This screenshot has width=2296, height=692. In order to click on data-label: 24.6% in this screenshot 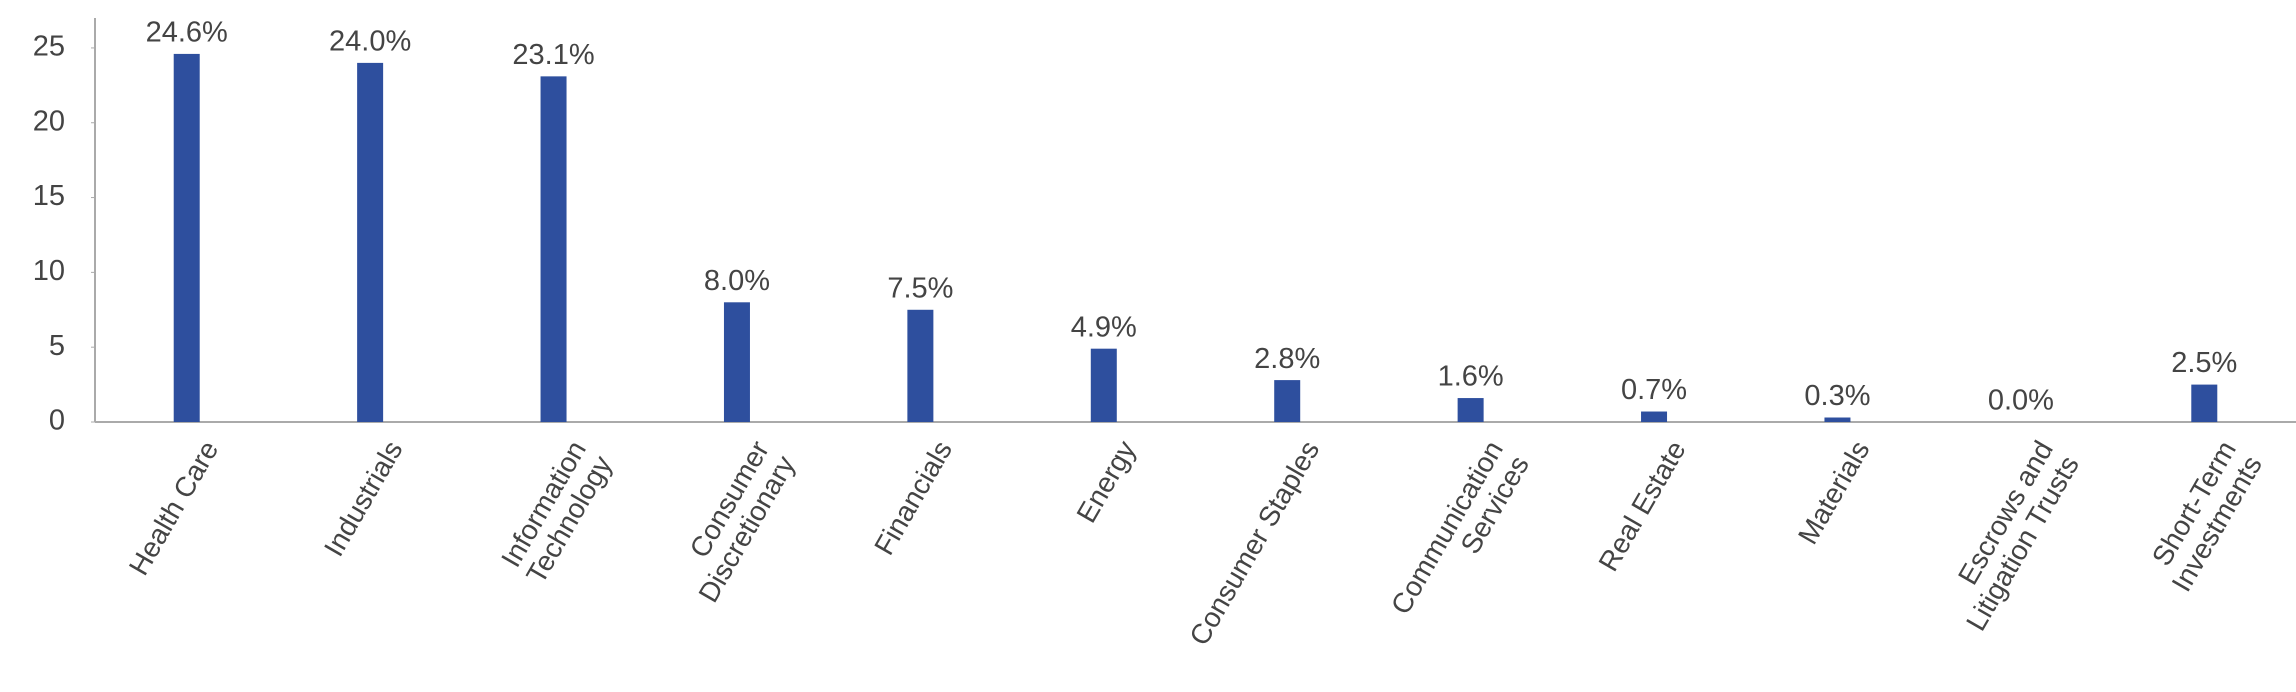, I will do `click(187, 33)`.